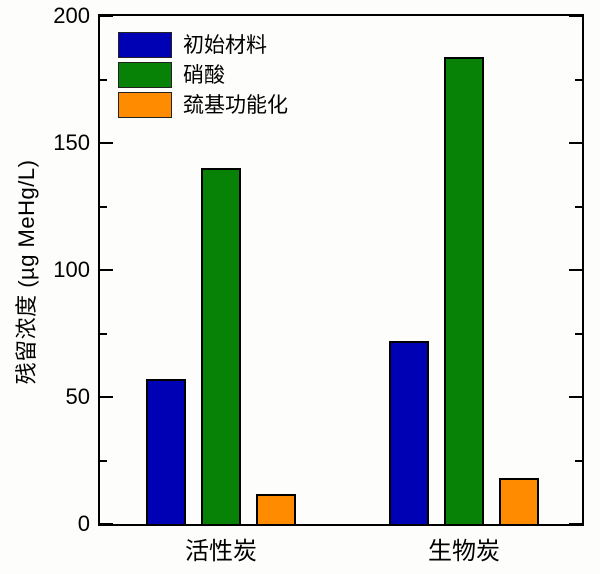  I want to click on legend-label: 巯基功能化, so click(235, 105).